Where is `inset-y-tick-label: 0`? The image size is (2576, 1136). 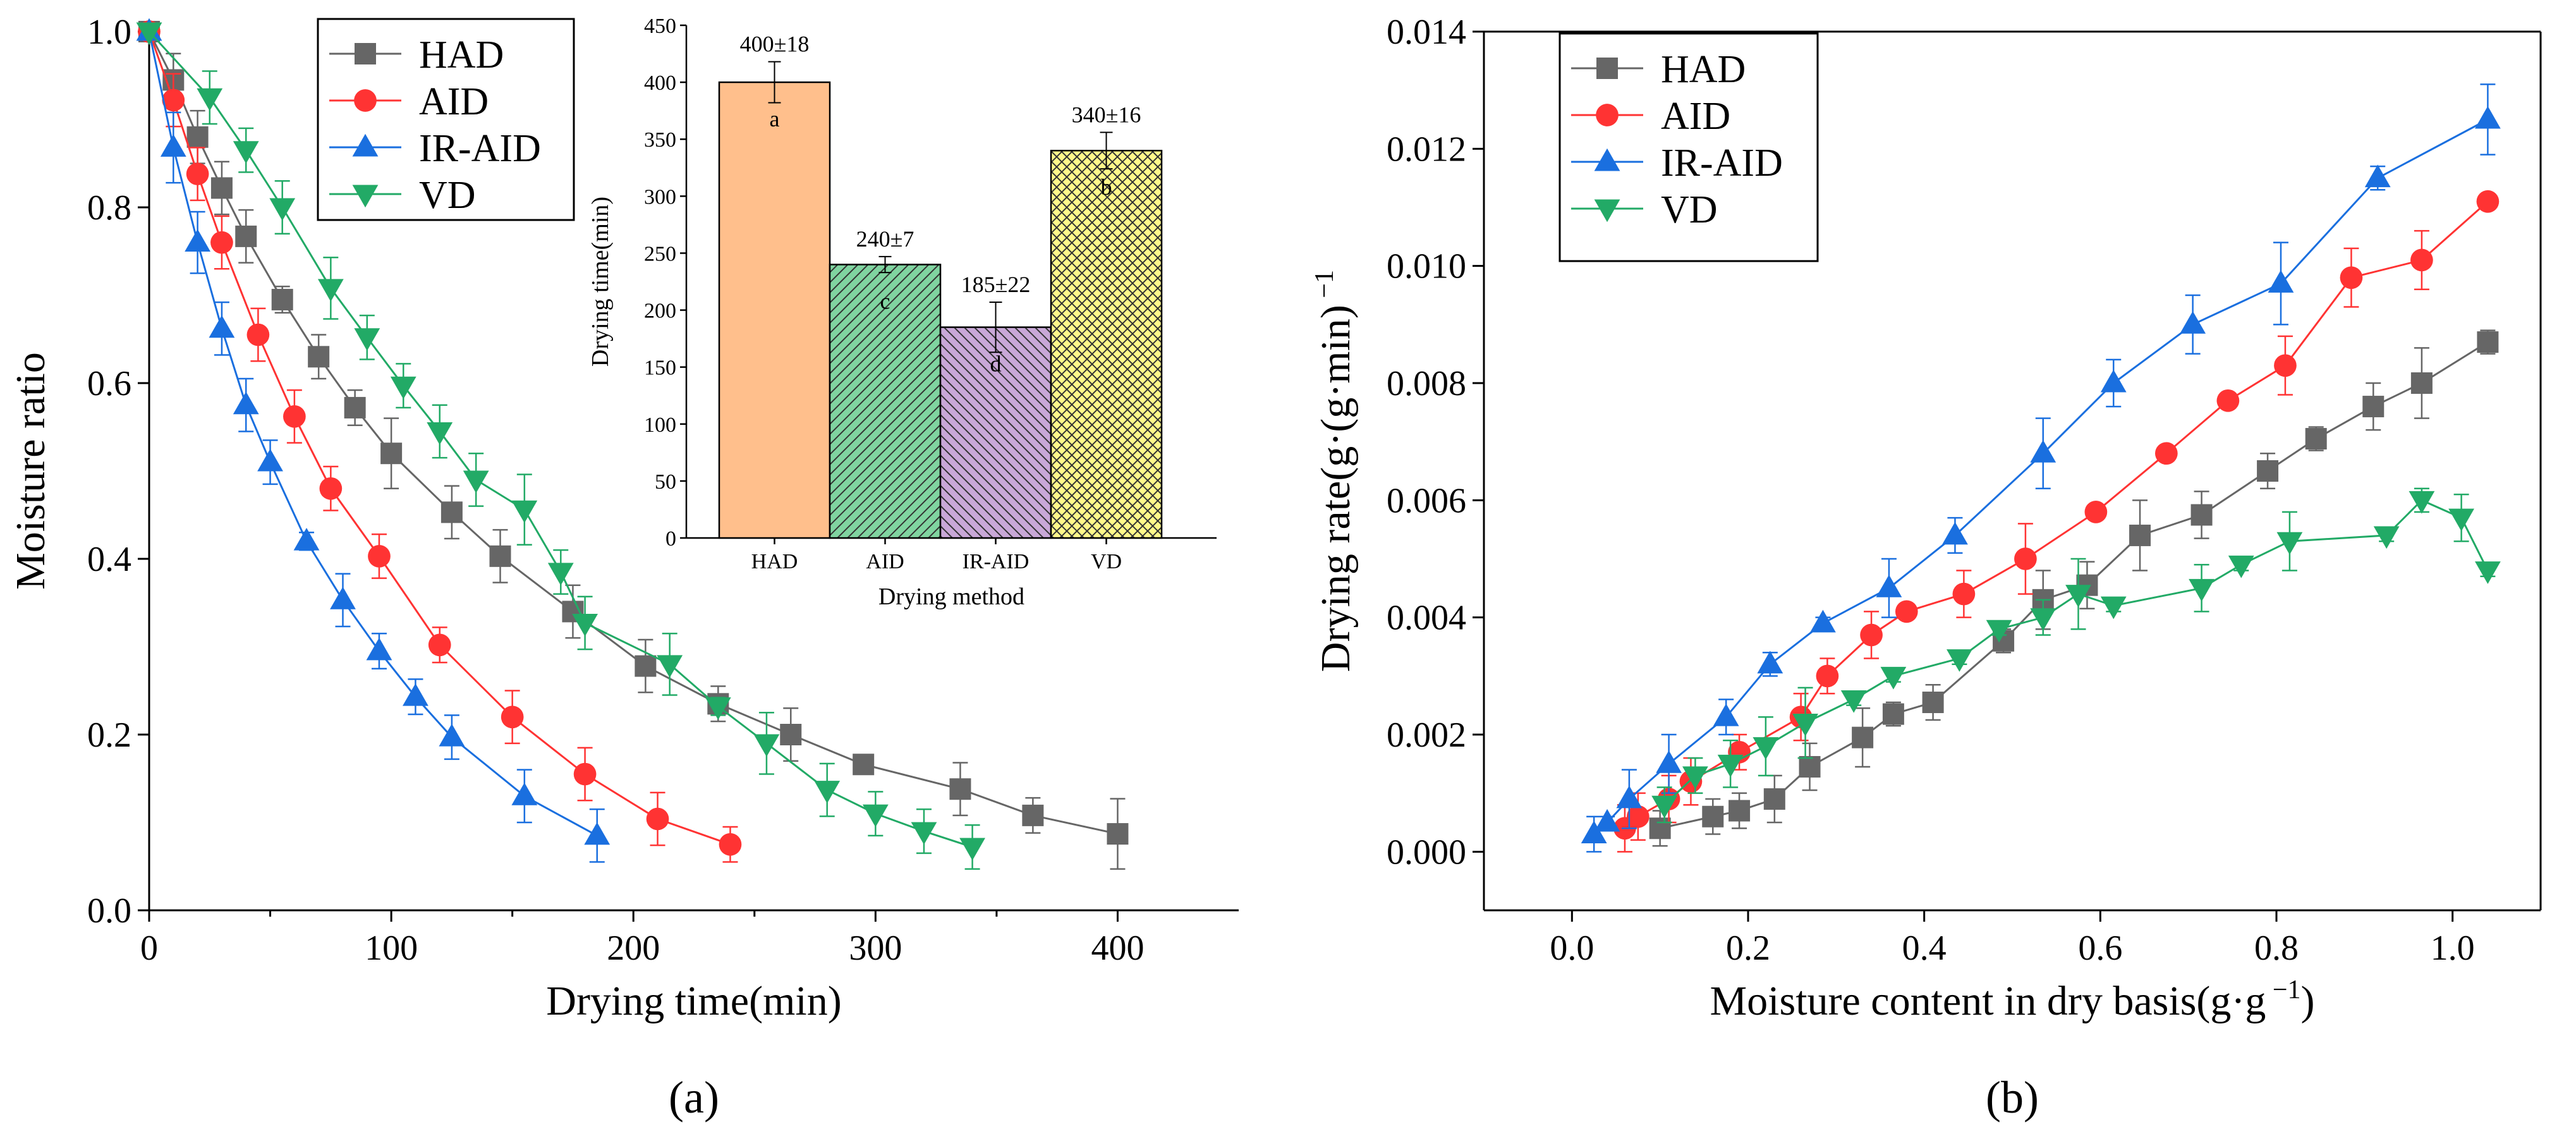
inset-y-tick-label: 0 is located at coordinates (671, 539).